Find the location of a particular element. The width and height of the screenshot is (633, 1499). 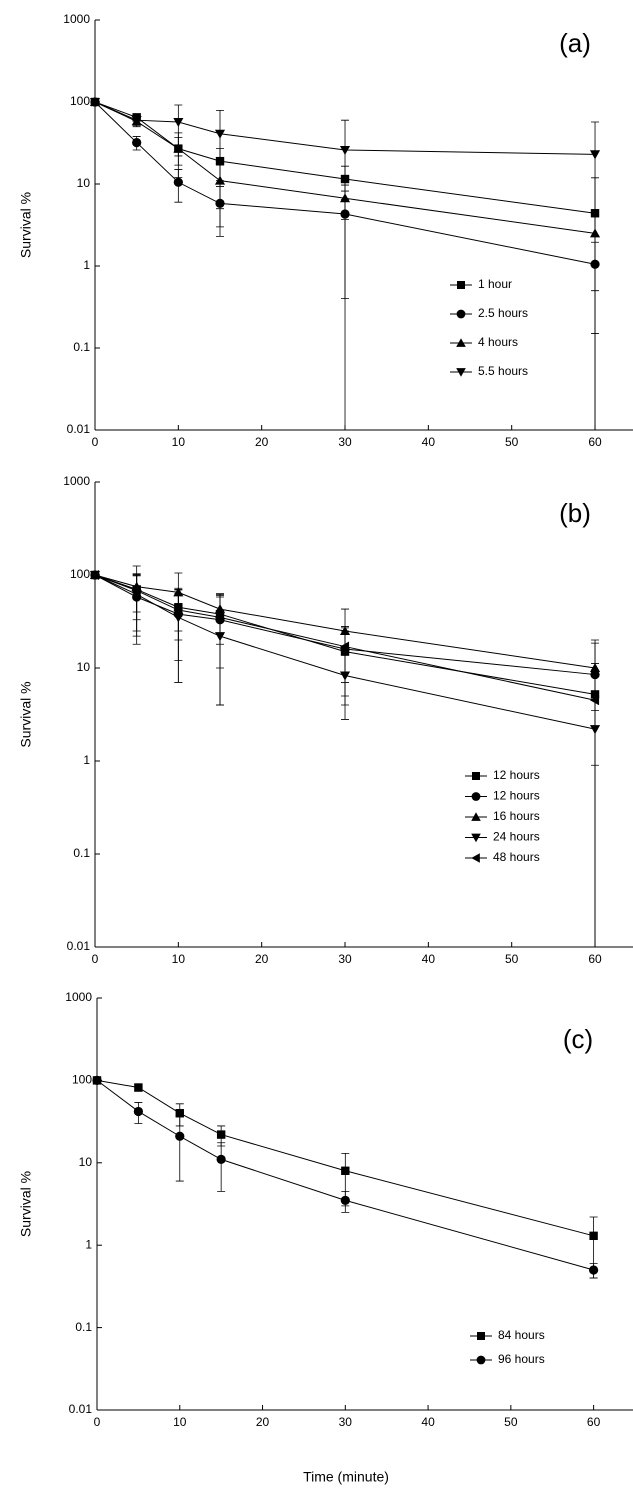

legend-label: 5.5 hours is located at coordinates (503, 371).